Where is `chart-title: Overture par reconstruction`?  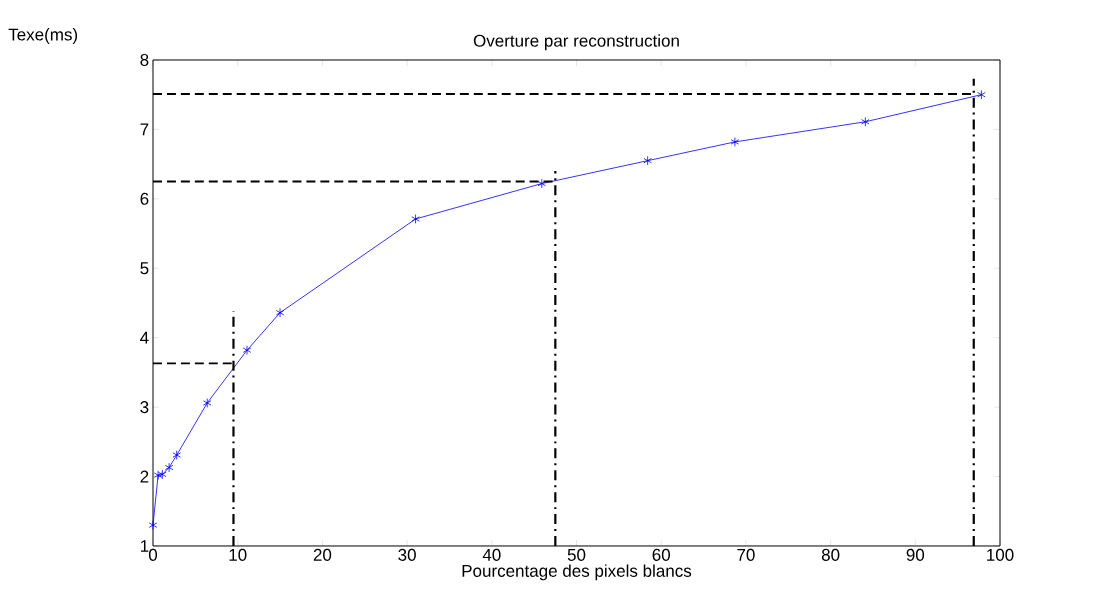 chart-title: Overture par reconstruction is located at coordinates (576, 42).